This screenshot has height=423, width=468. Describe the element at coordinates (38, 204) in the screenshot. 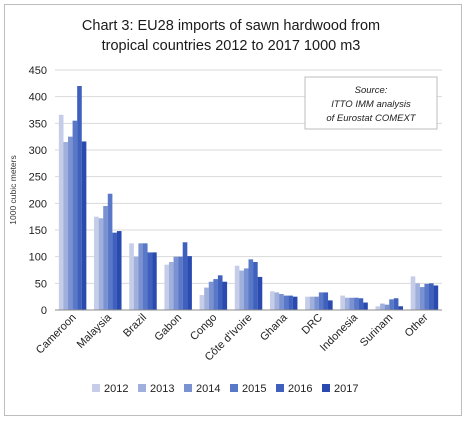

I see `y-tick-label: 200` at that location.